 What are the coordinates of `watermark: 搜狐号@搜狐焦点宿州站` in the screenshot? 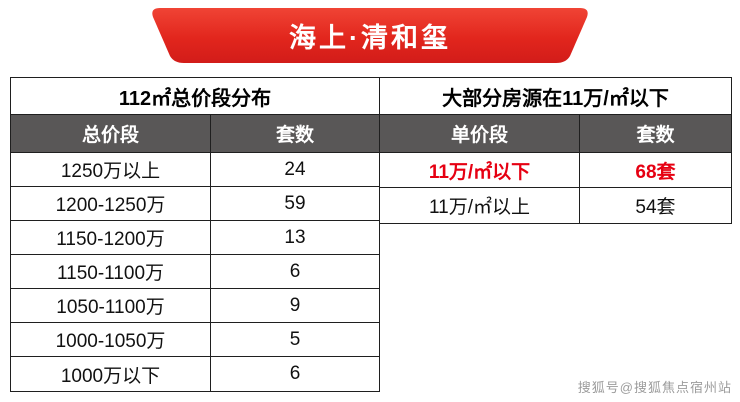 It's located at (654, 387).